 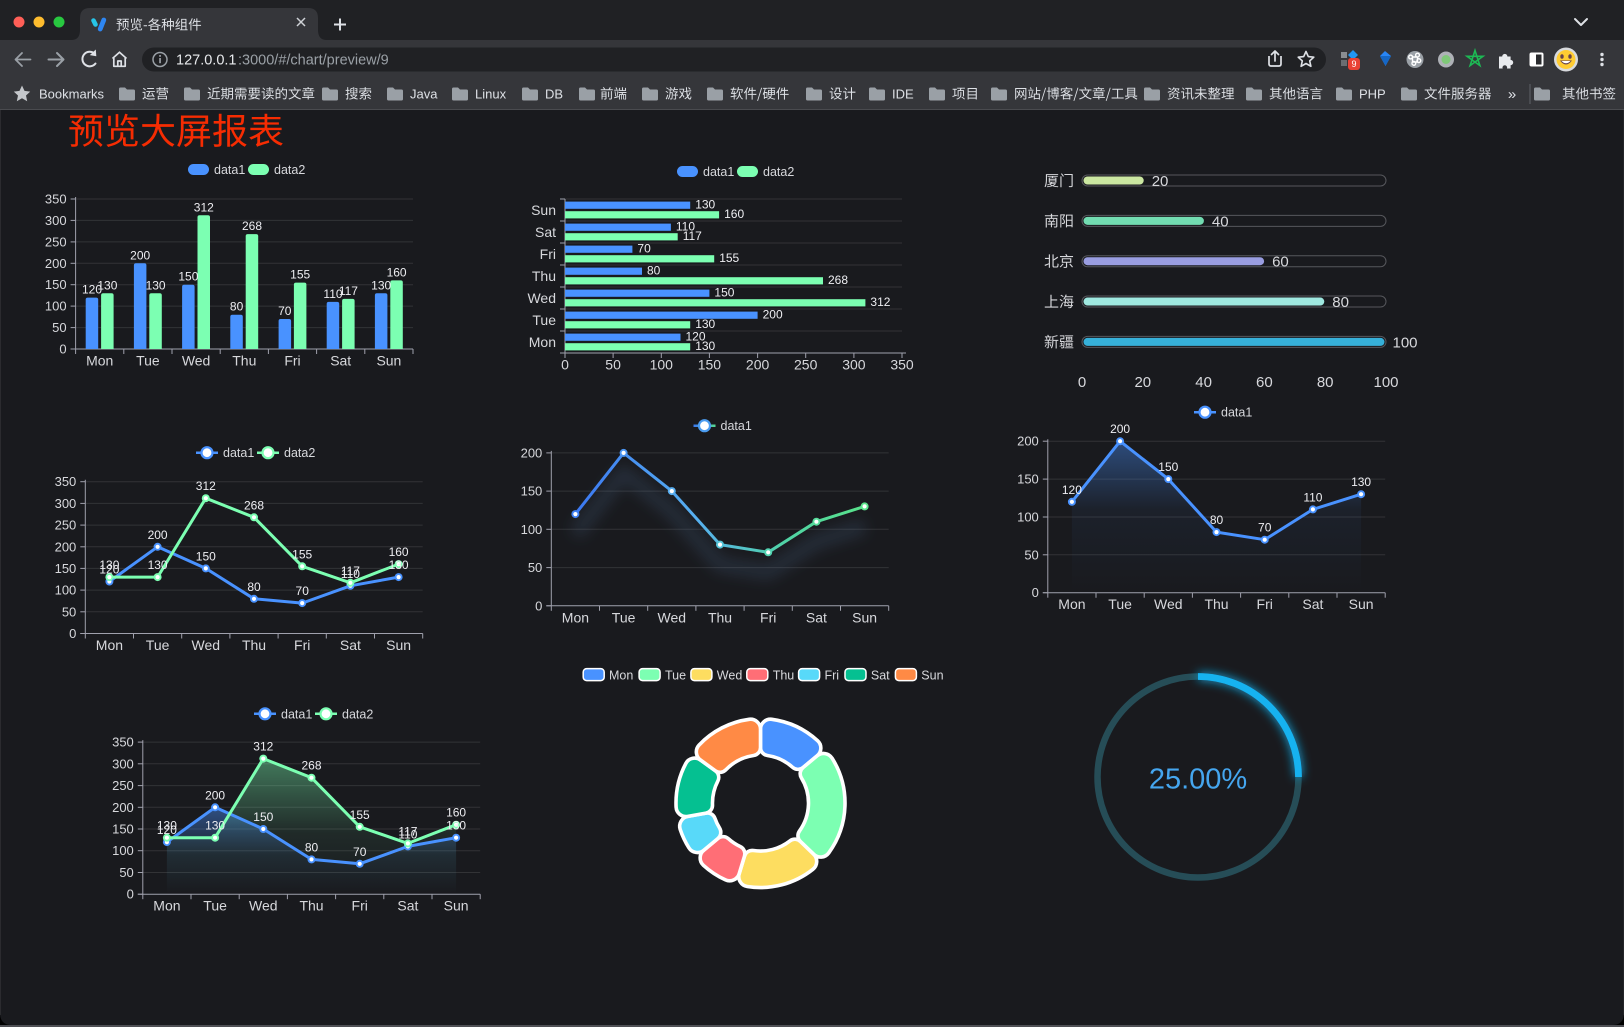 What do you see at coordinates (123, 785) in the screenshot?
I see `svg-text: 250` at bounding box center [123, 785].